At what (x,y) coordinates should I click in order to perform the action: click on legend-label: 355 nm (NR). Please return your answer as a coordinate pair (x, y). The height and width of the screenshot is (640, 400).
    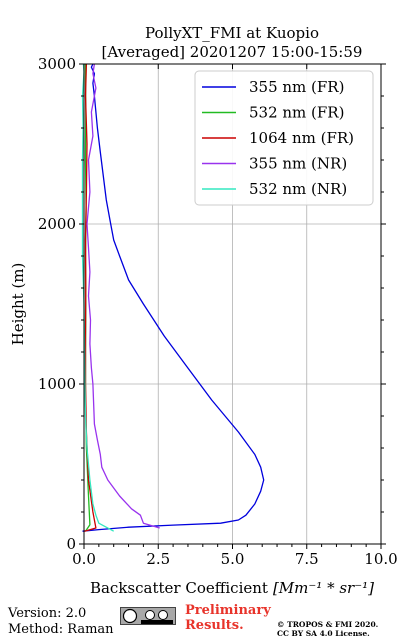
    Looking at the image, I should click on (298, 164).